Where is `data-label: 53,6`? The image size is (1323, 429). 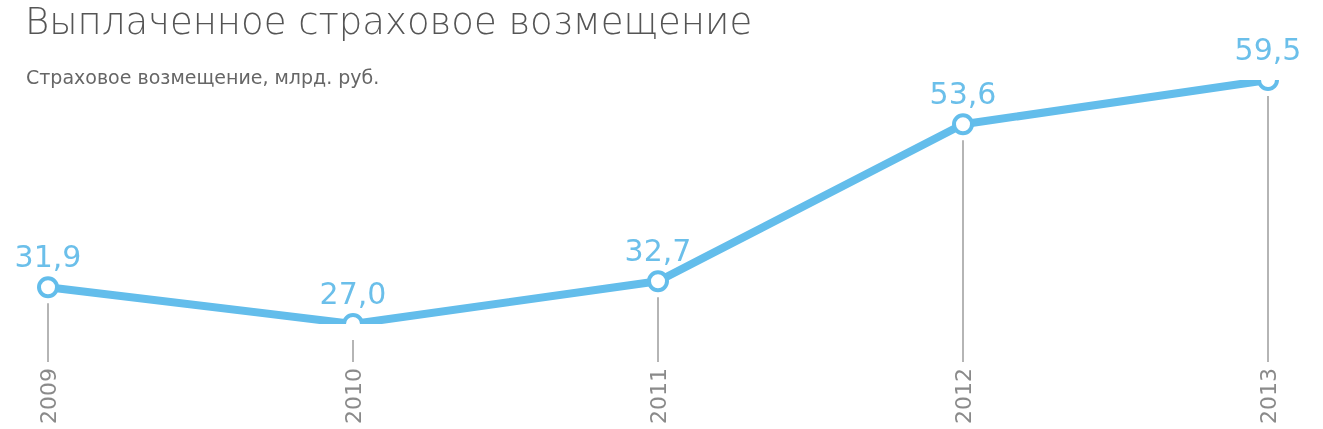 data-label: 53,6 is located at coordinates (963, 94).